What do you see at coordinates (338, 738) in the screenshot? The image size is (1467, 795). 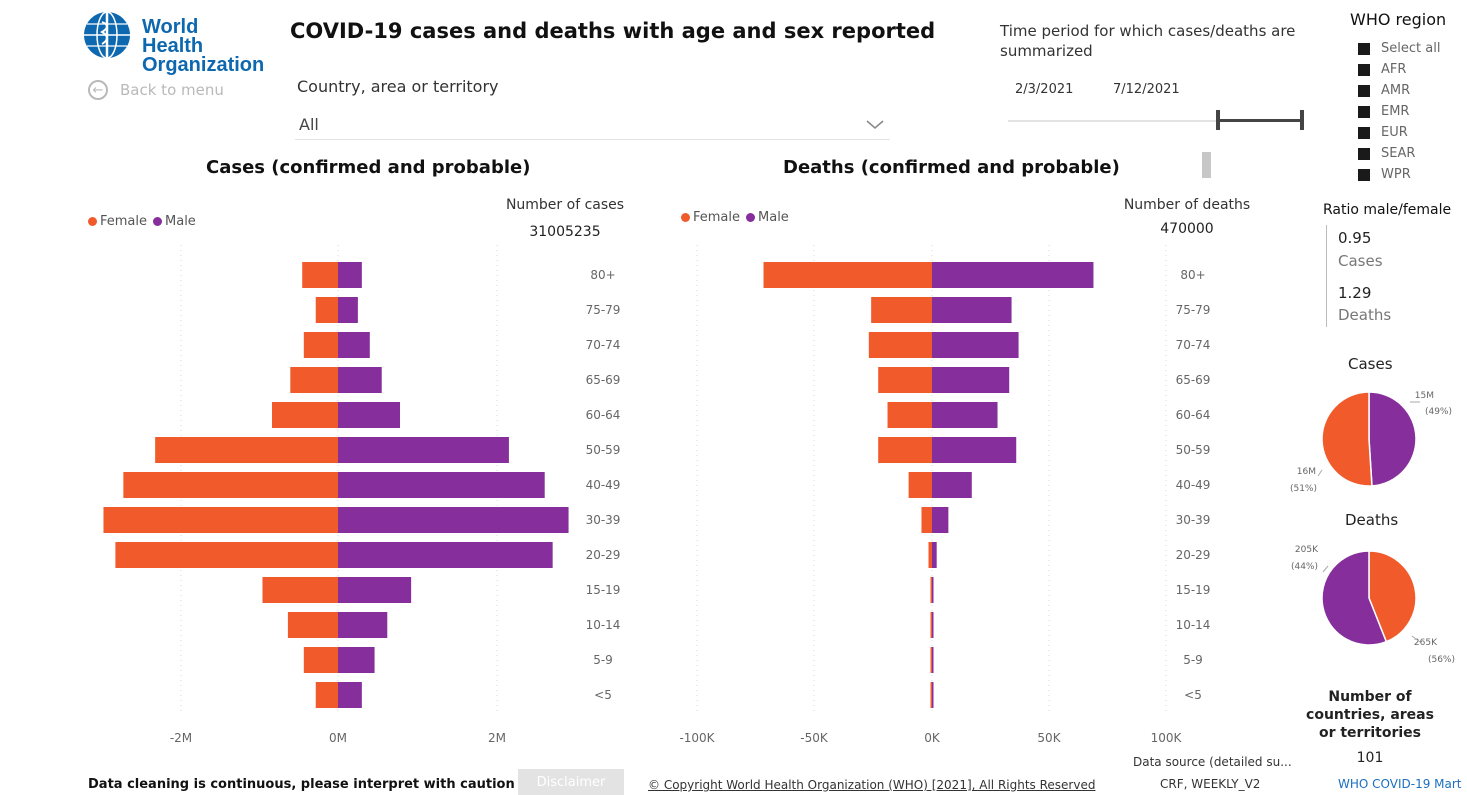 I see `cases-x-tick-label: 0M` at bounding box center [338, 738].